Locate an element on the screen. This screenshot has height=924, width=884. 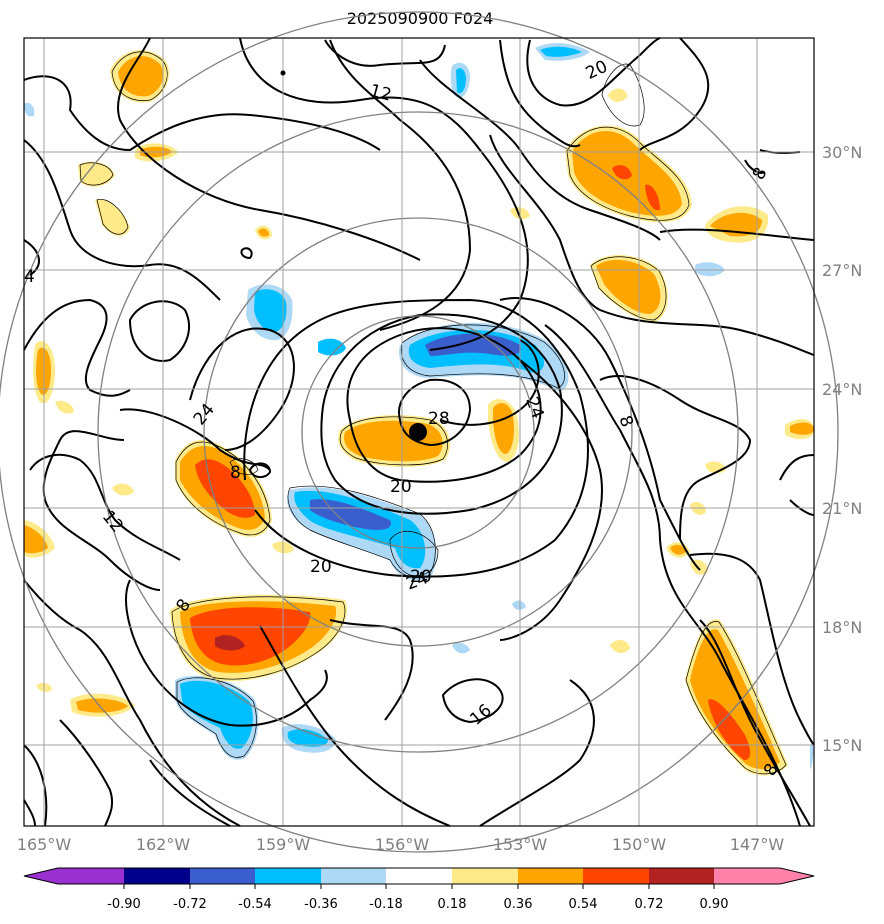
colorbar-extend-high is located at coordinates (797, 876).